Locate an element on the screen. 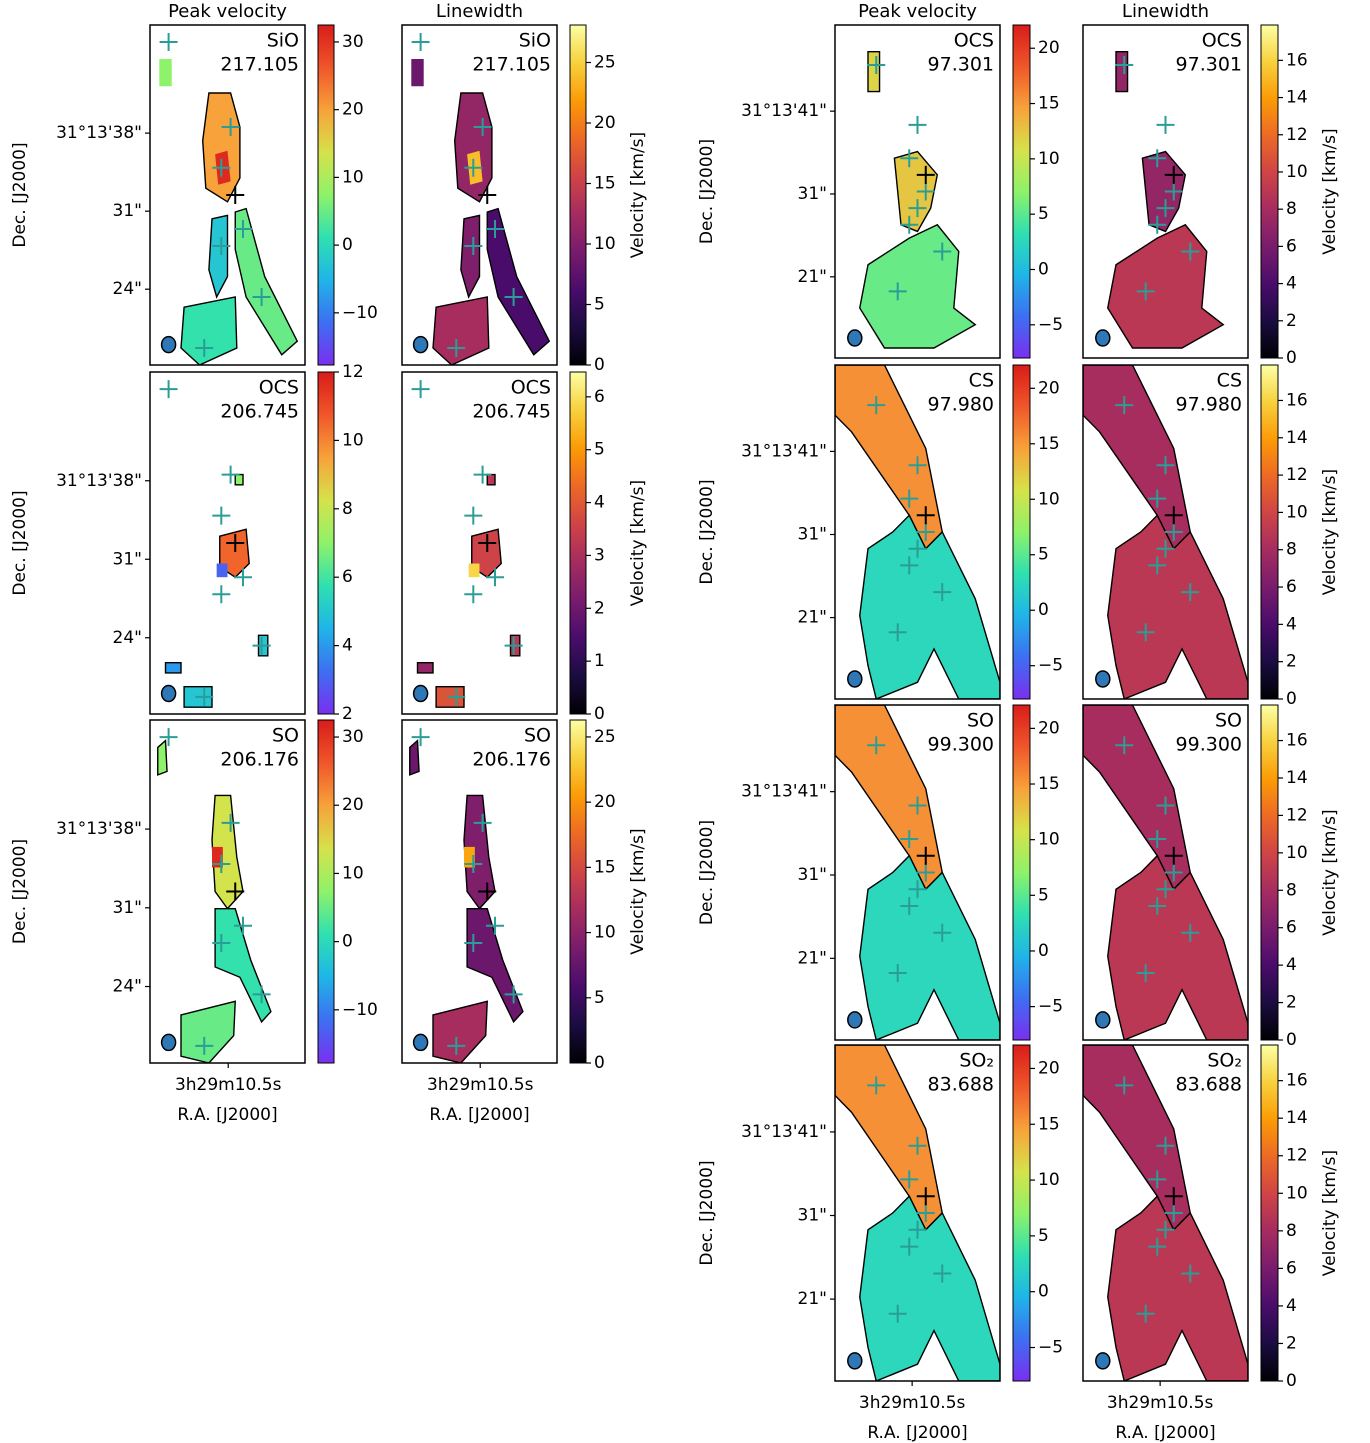 This screenshot has height=1443, width=1370. center-marker is located at coordinates (1173, 515).